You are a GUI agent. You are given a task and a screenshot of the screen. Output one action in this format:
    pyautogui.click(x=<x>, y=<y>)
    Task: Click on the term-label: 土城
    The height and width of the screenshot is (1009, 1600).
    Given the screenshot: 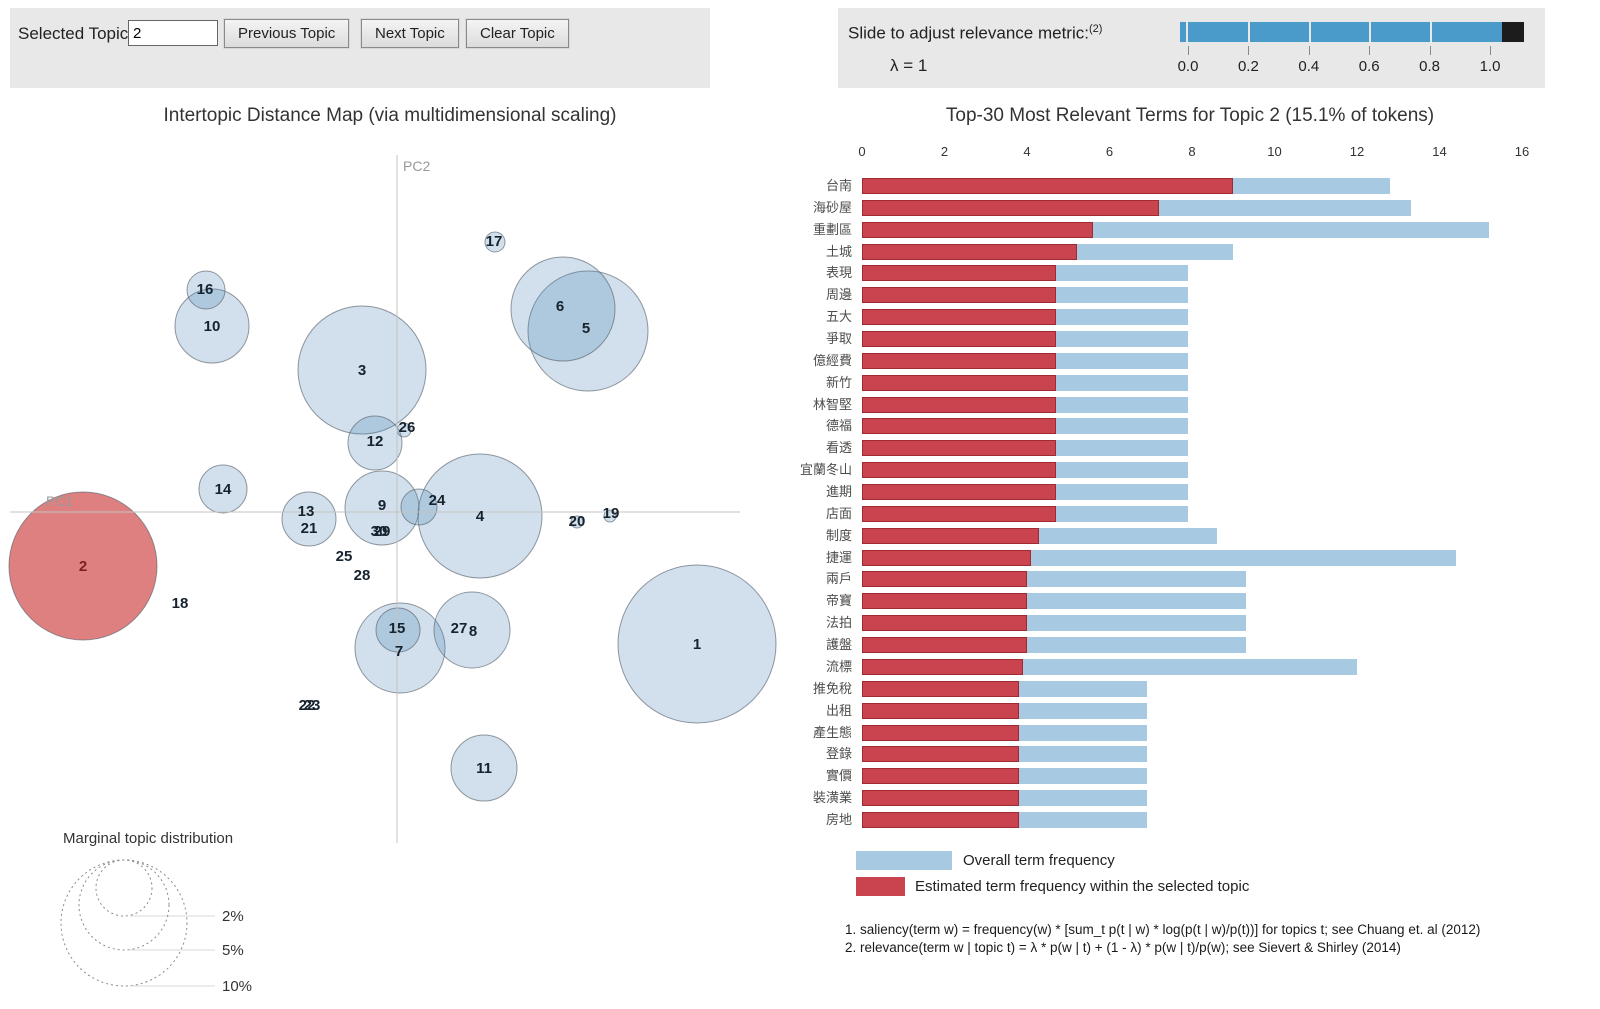 What is the action you would take?
    pyautogui.click(x=838, y=251)
    